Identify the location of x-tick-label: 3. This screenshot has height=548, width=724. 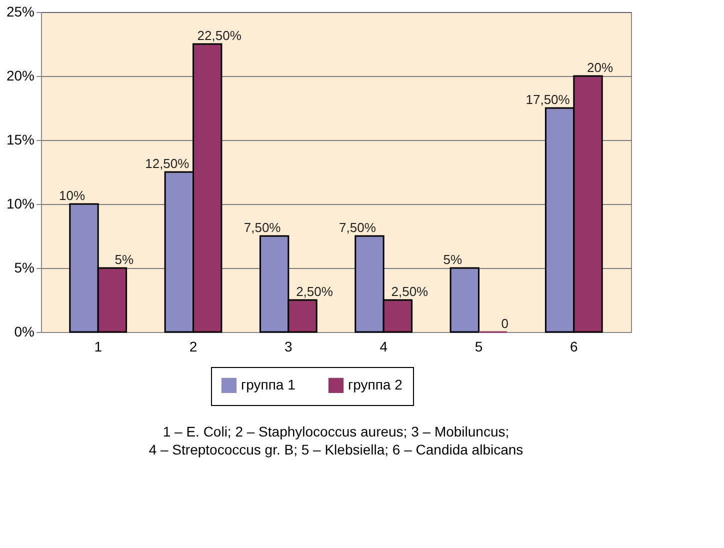
(288, 346).